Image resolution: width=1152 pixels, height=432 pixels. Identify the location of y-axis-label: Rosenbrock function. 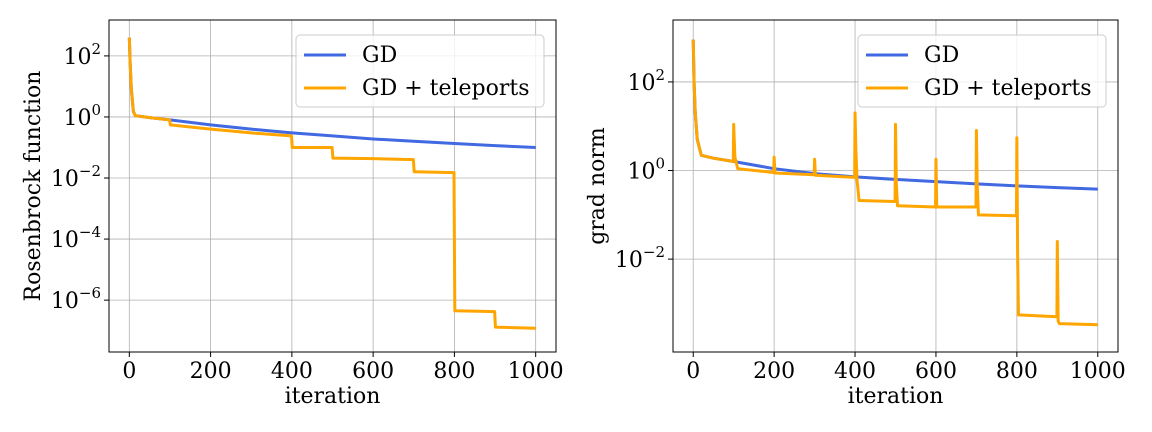
(33, 186).